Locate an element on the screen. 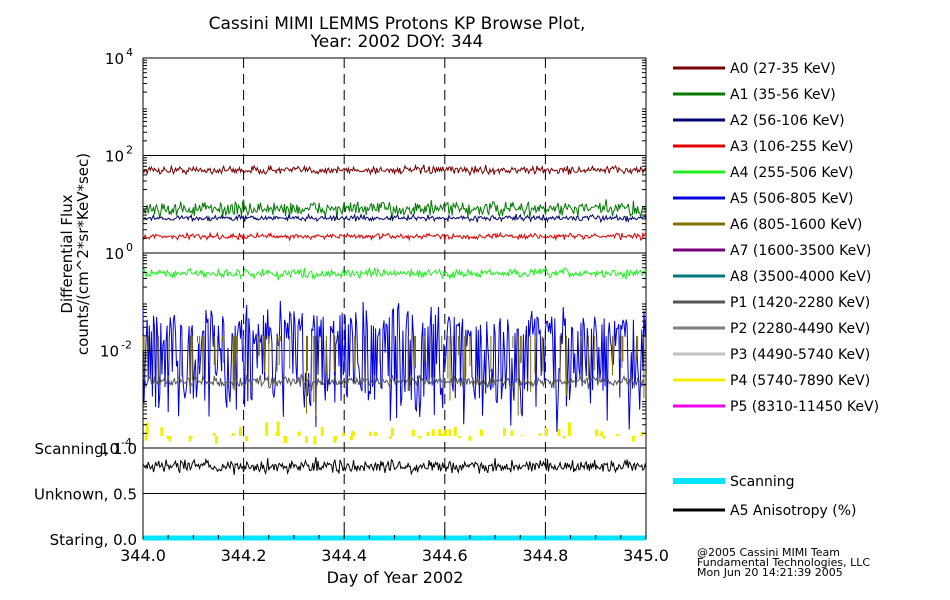 This screenshot has height=600, width=950. legend-label: A8 (3500-4000 KeV) is located at coordinates (800, 277).